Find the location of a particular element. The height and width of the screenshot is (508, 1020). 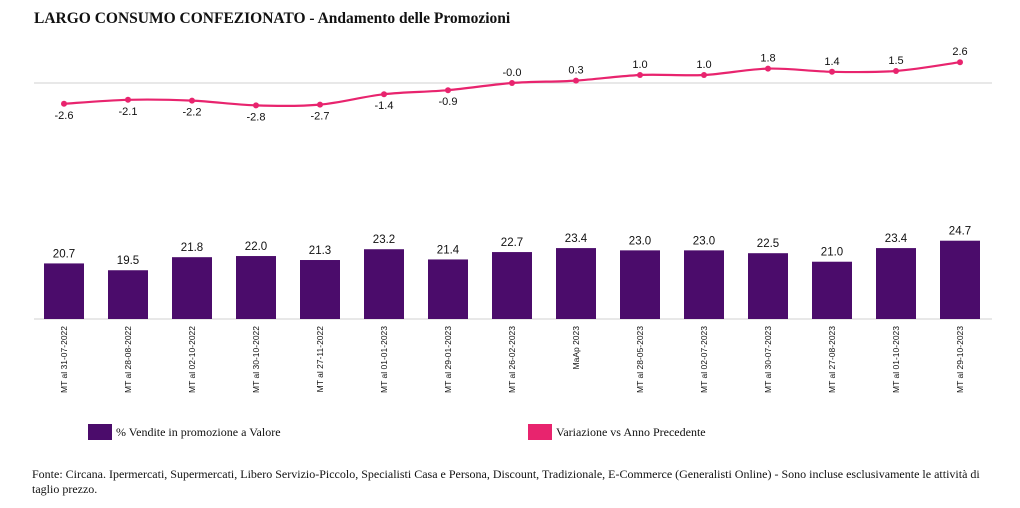

variation-value-label: -1.4 is located at coordinates (384, 106).